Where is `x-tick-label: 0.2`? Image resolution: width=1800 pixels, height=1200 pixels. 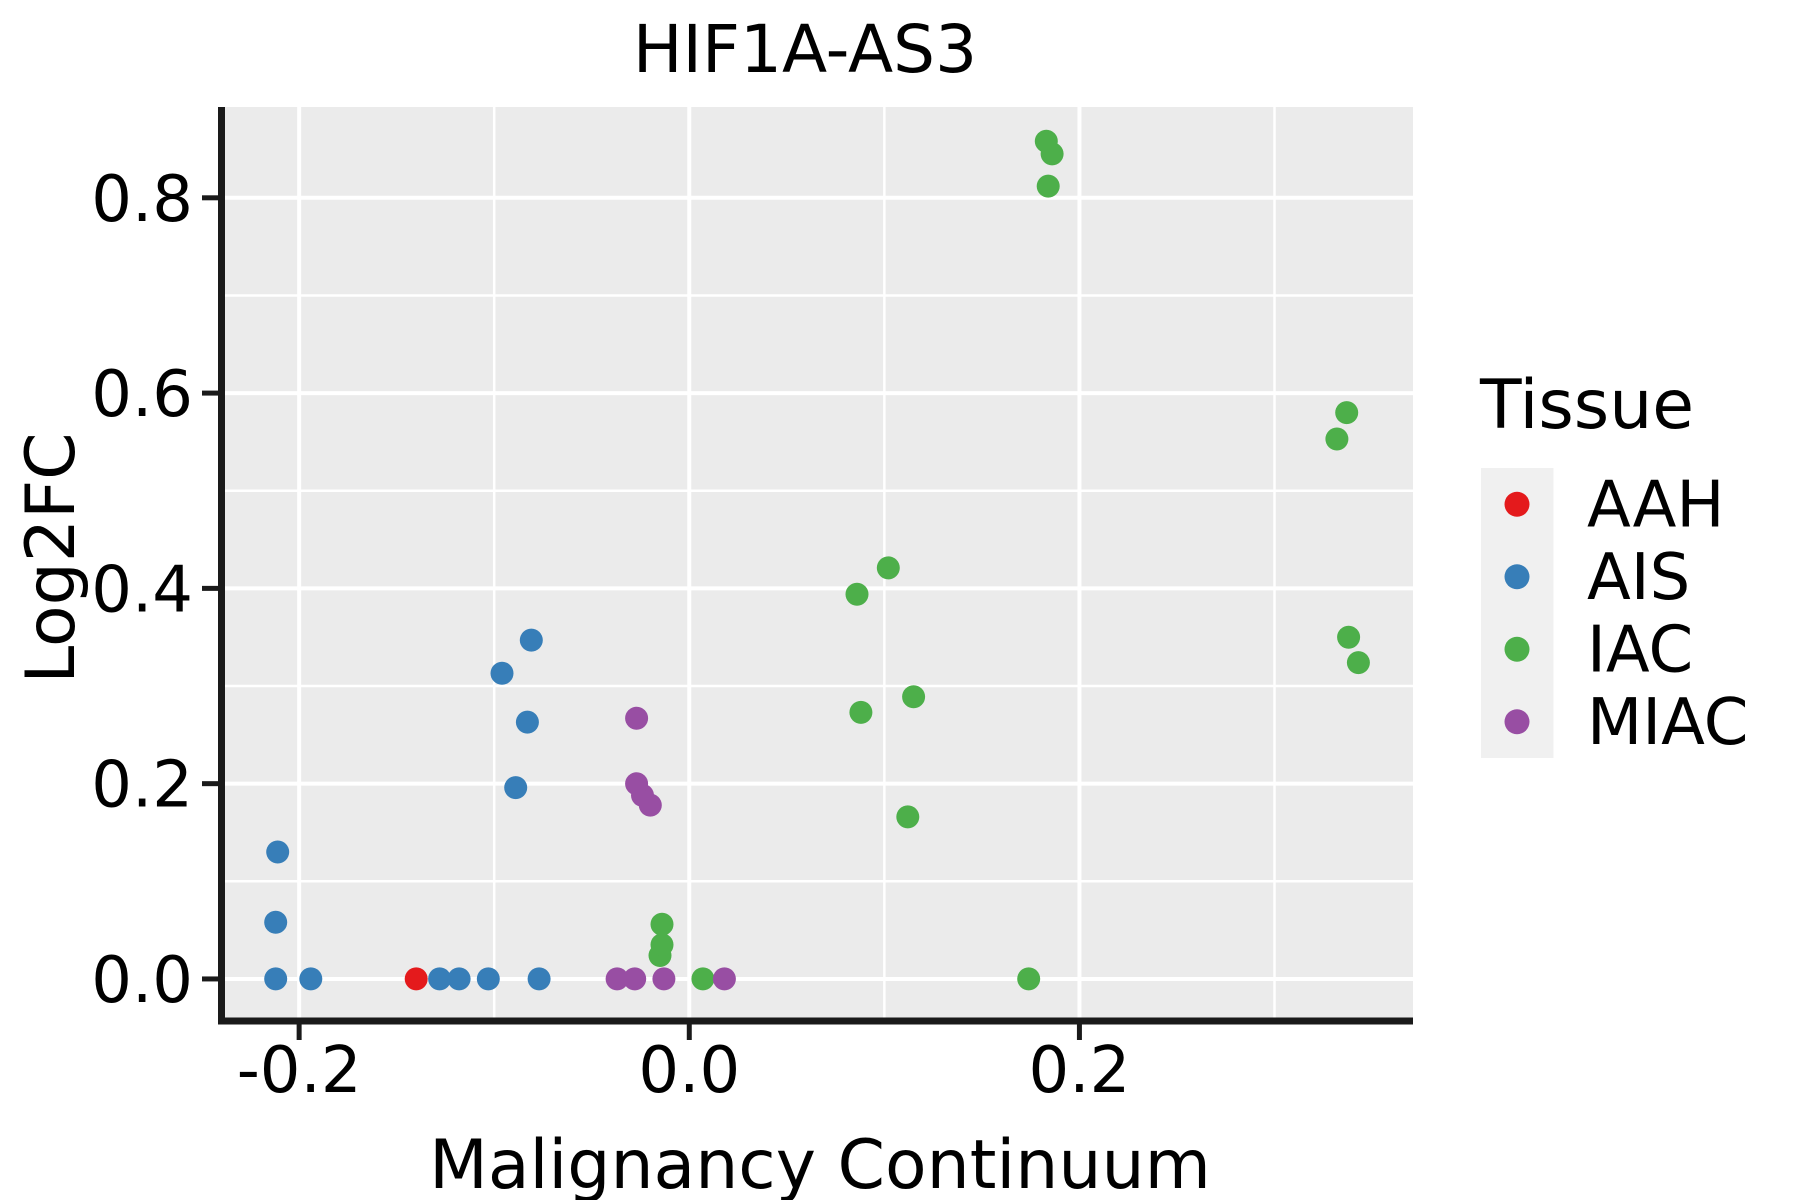
x-tick-label: 0.2 is located at coordinates (1080, 1071).